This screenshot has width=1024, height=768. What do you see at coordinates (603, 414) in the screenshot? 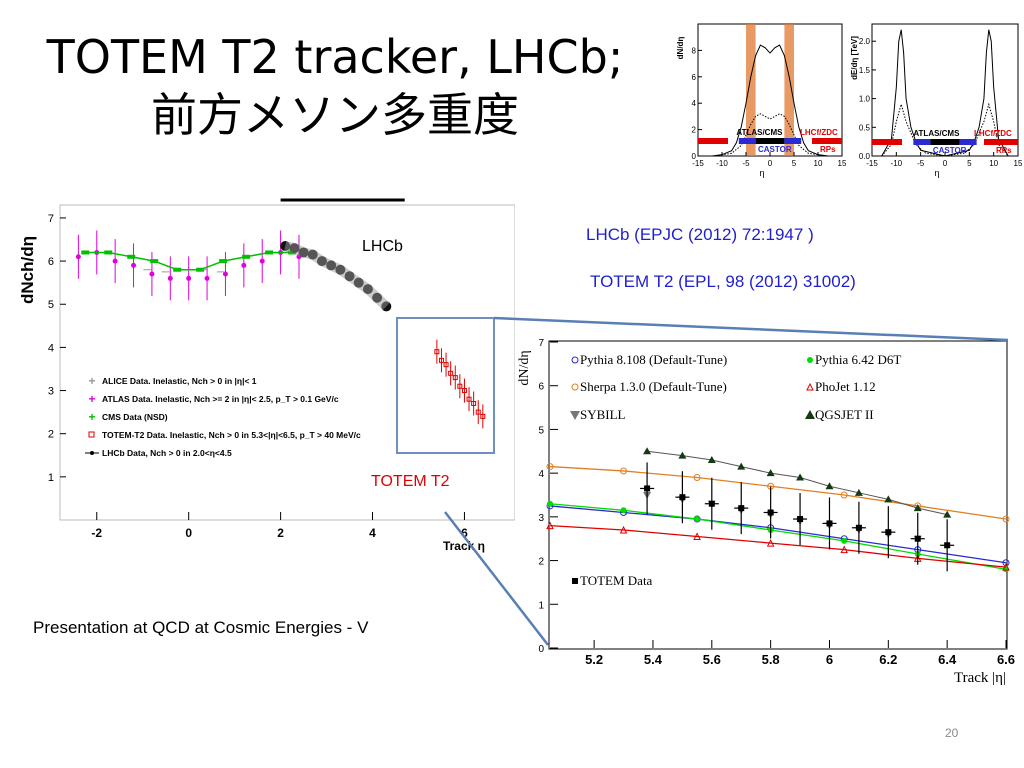
I see `legend-label-4: SYBILL` at bounding box center [603, 414].